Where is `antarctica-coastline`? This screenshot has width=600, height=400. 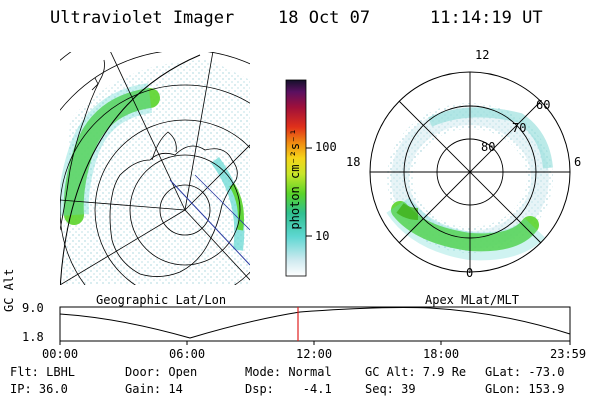
antarctica-coastline is located at coordinates (173, 211).